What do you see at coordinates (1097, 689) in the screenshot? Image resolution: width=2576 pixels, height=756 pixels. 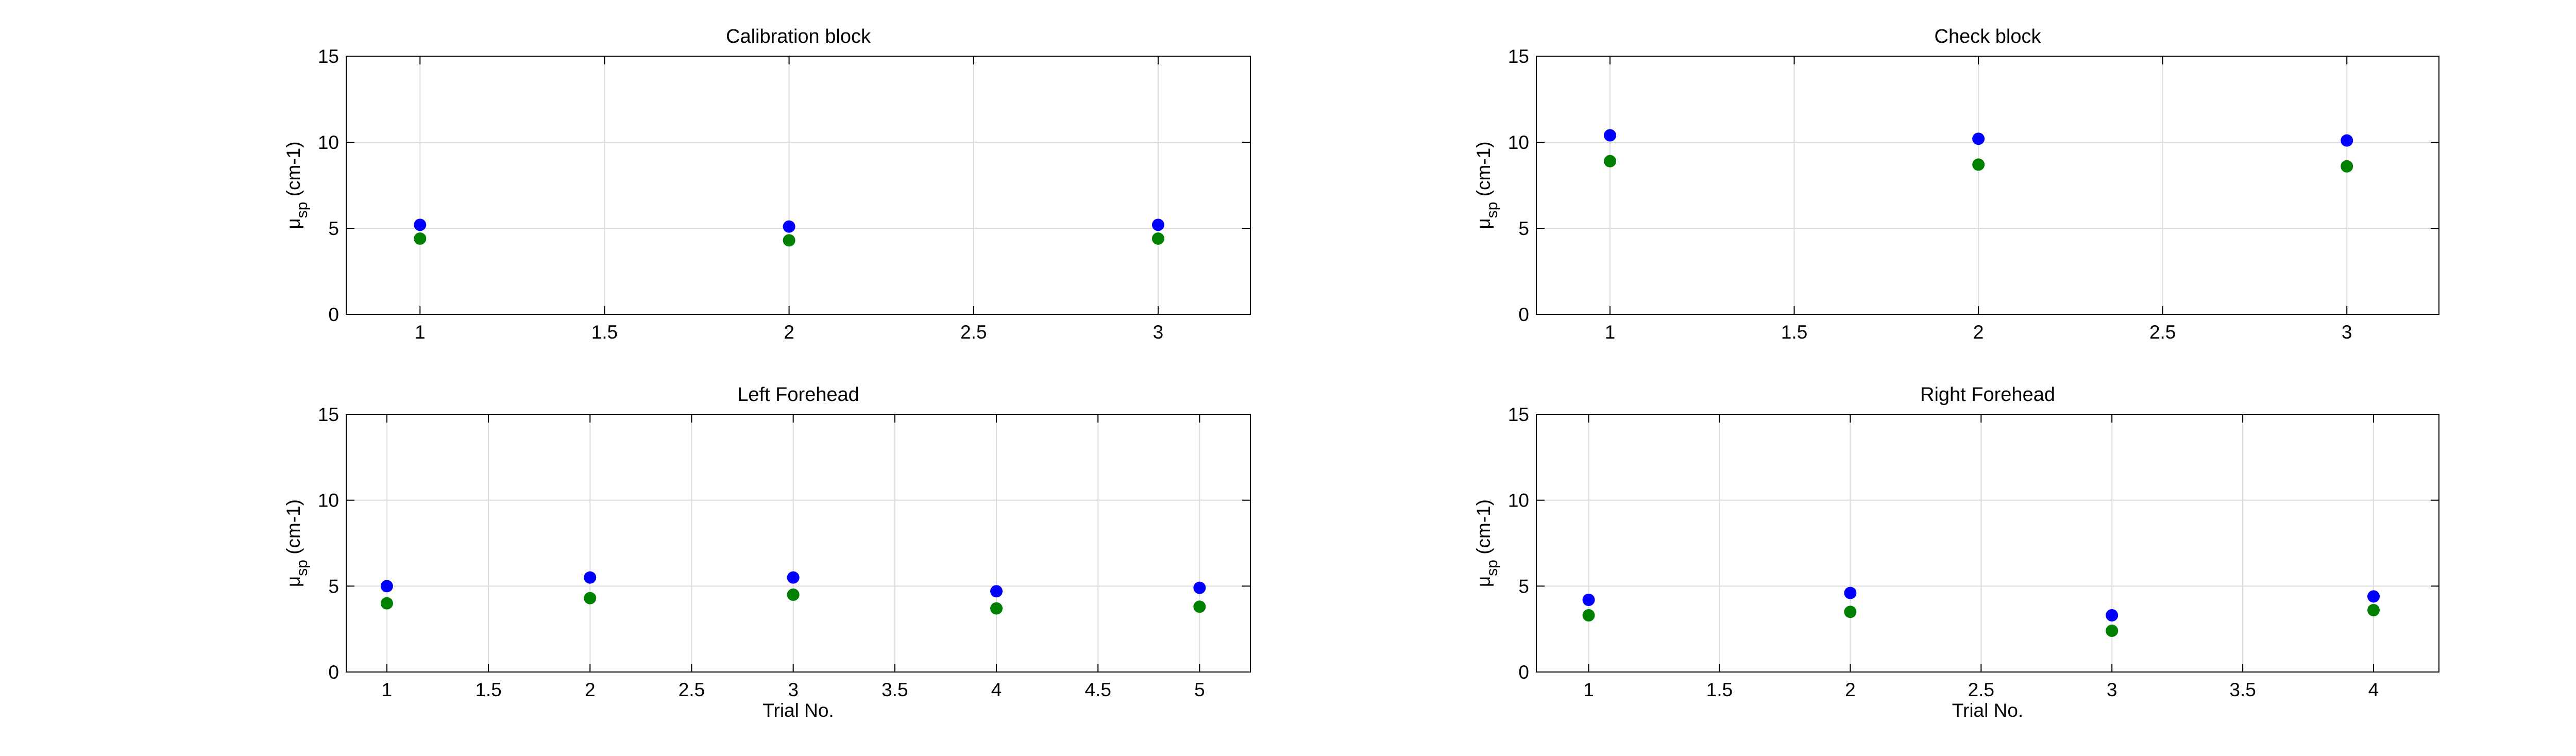 I see `x-tick-label: 4.5` at bounding box center [1097, 689].